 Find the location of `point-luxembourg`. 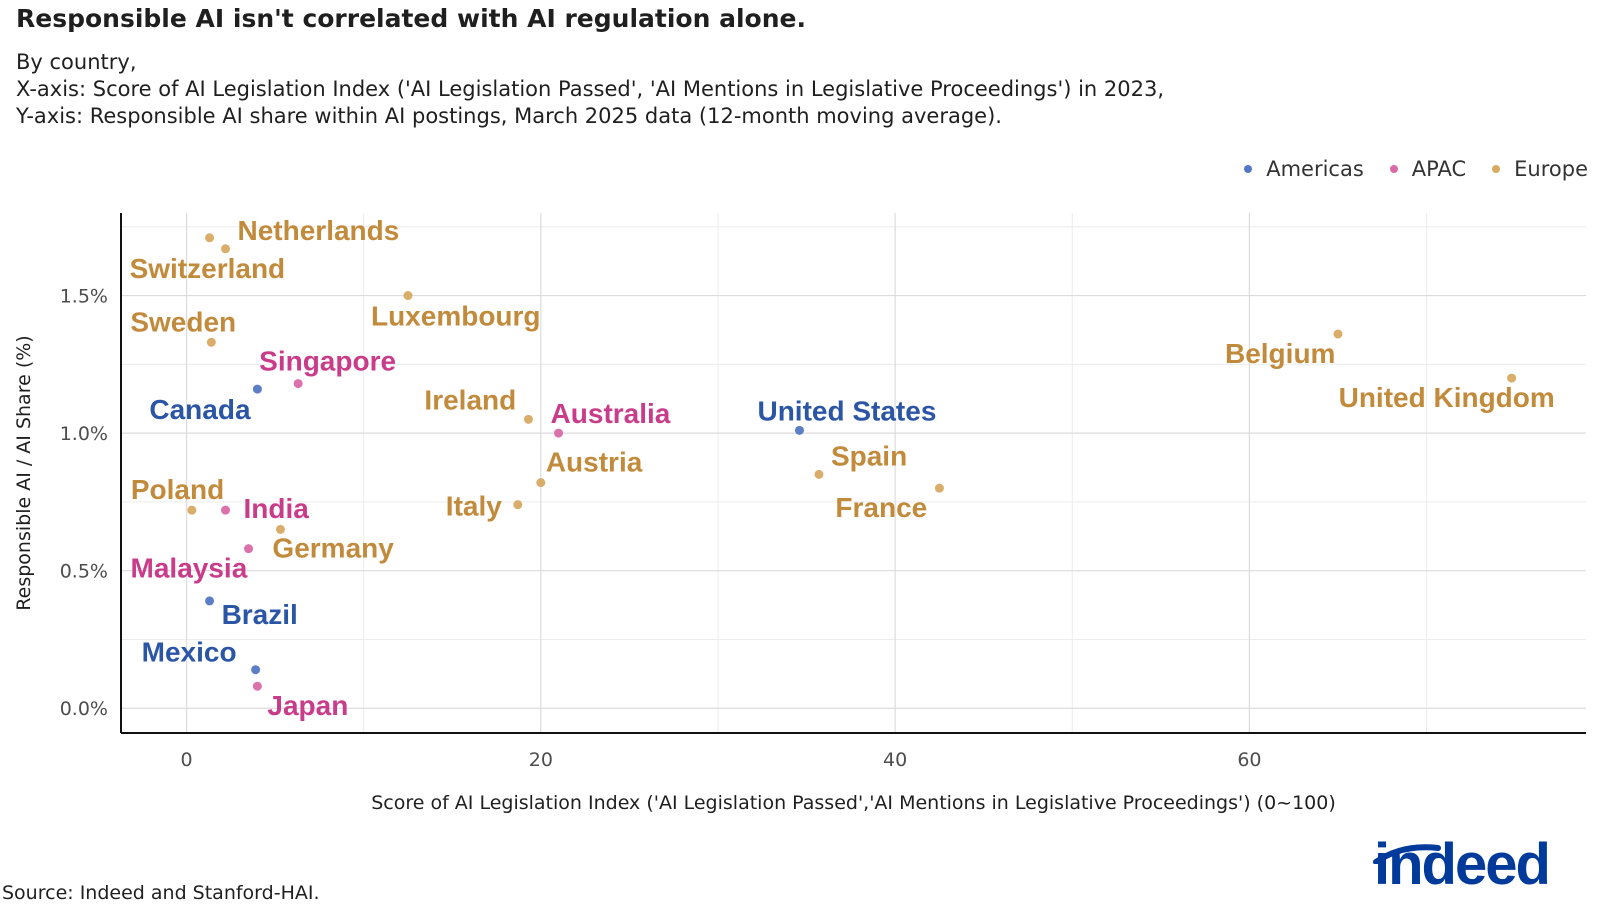

point-luxembourg is located at coordinates (408, 296).